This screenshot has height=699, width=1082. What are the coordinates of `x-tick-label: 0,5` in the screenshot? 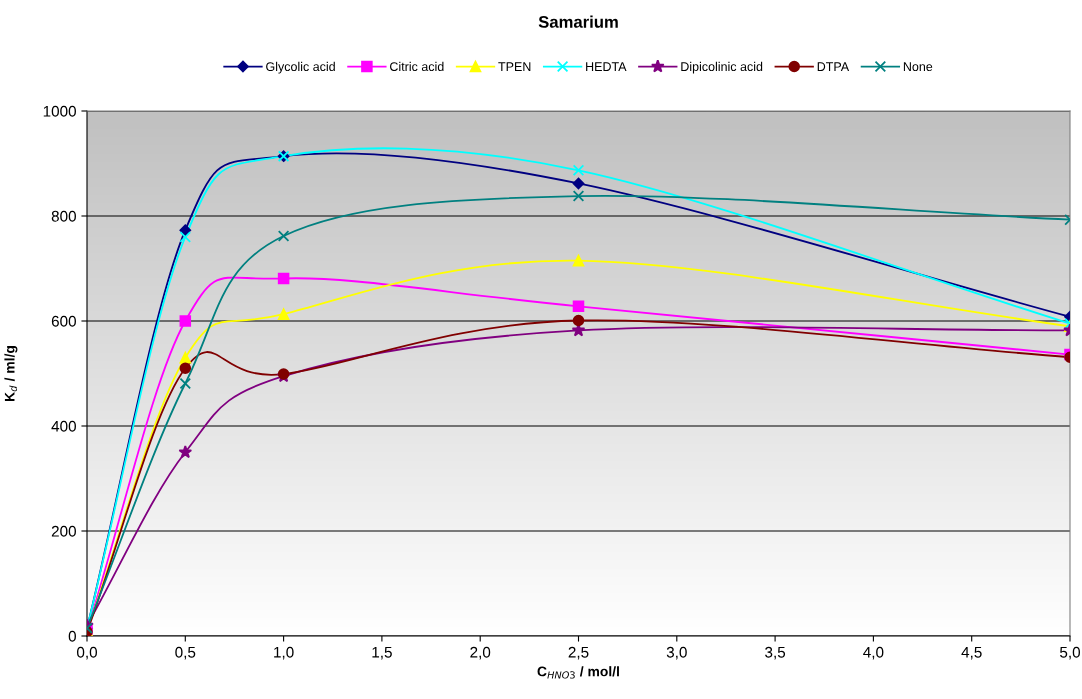 It's located at (185, 653).